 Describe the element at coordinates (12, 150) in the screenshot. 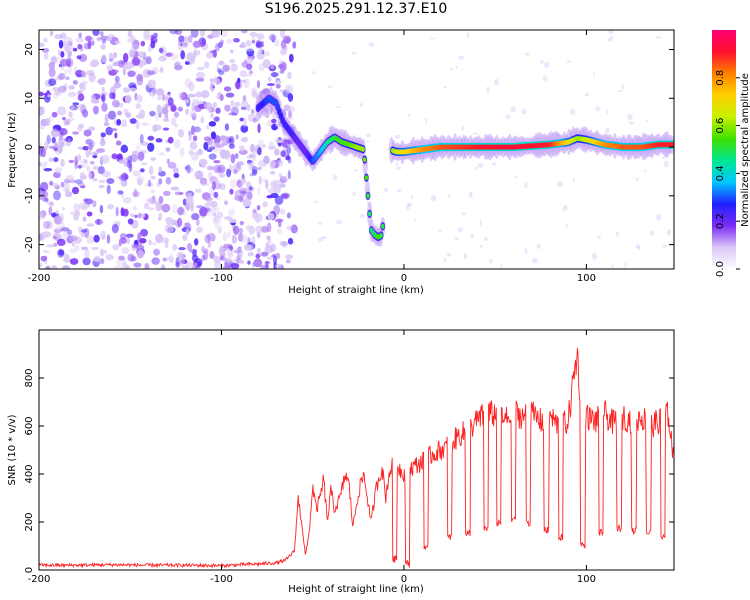

I see `spectrogram-y-label: Frequency (Hz)` at that location.